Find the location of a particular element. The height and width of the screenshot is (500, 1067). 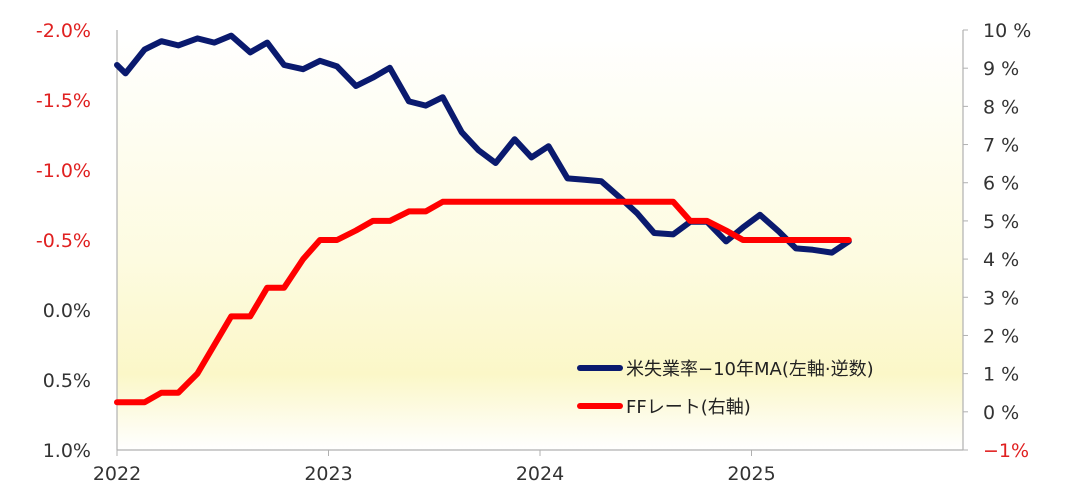

right-tick-label: 10 % is located at coordinates (1007, 31).